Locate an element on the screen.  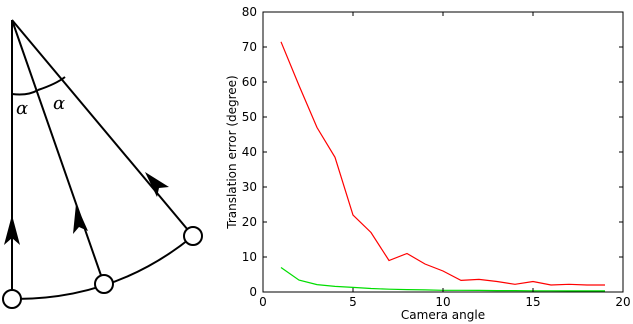
y-tick-label: 10 is located at coordinates (249, 257).